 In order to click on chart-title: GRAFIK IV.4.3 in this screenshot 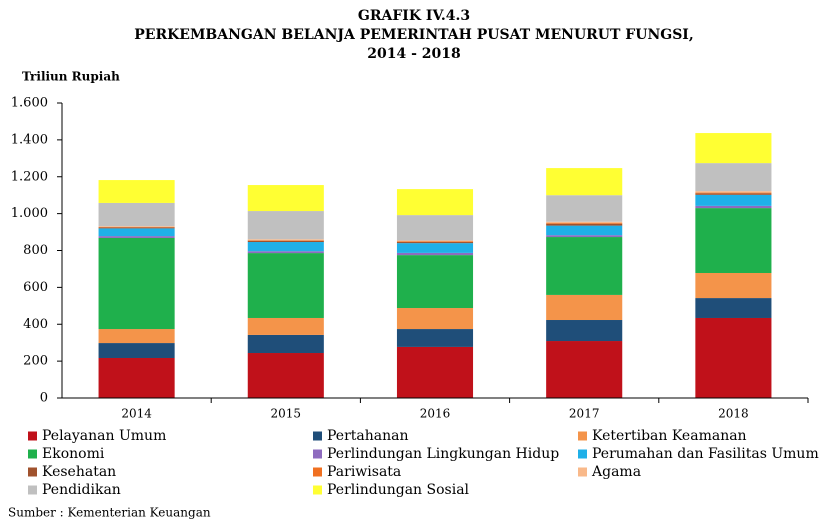, I will do `click(414, 16)`.